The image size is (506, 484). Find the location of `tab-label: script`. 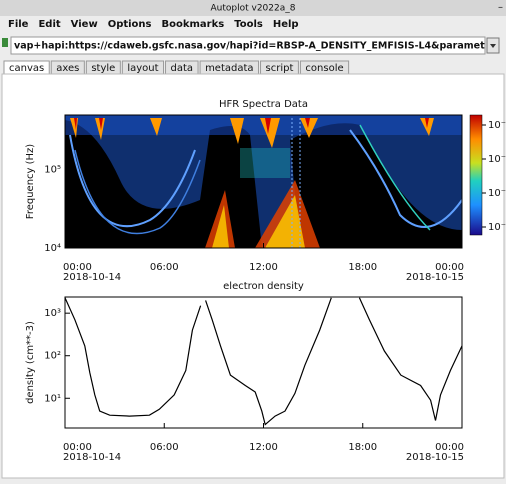

tab-label: script is located at coordinates (280, 68).